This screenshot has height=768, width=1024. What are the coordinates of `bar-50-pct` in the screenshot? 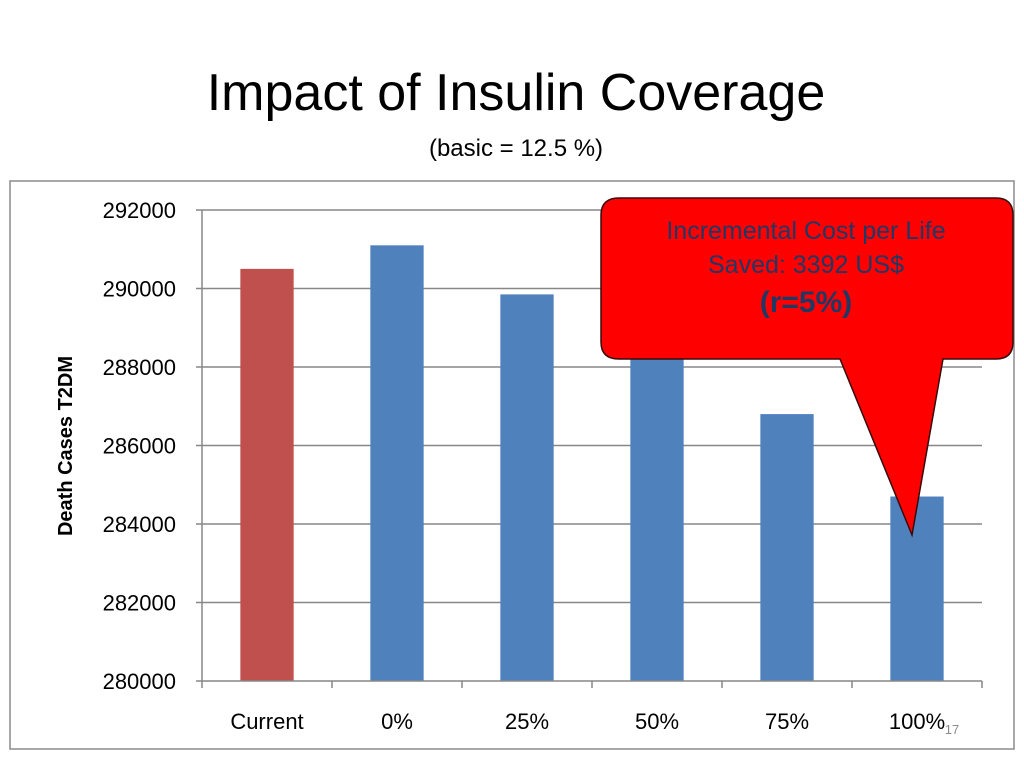 It's located at (657, 506).